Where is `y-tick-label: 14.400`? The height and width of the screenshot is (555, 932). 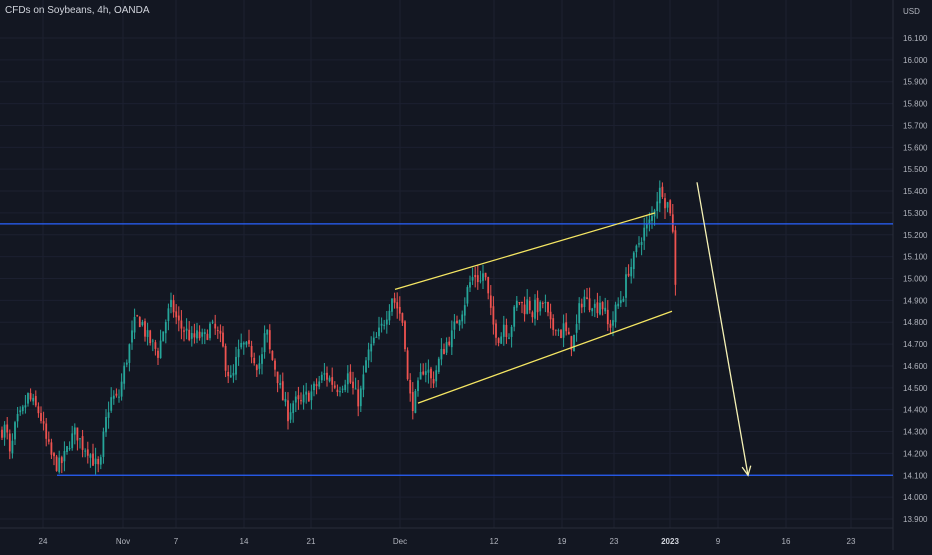 y-tick-label: 14.400 is located at coordinates (915, 410).